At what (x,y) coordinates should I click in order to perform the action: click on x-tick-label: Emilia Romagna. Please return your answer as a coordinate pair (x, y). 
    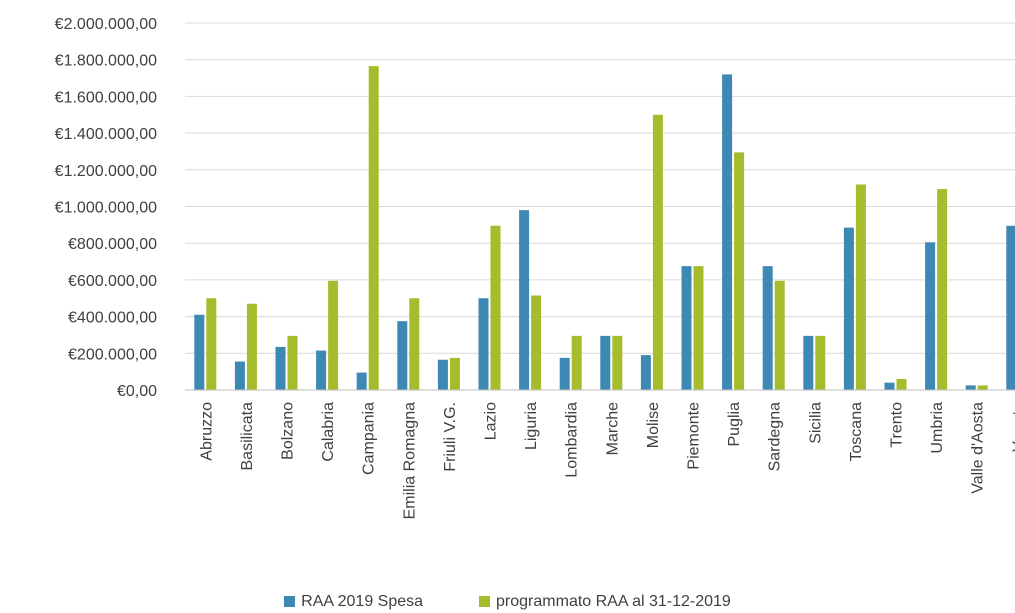
    Looking at the image, I should click on (409, 460).